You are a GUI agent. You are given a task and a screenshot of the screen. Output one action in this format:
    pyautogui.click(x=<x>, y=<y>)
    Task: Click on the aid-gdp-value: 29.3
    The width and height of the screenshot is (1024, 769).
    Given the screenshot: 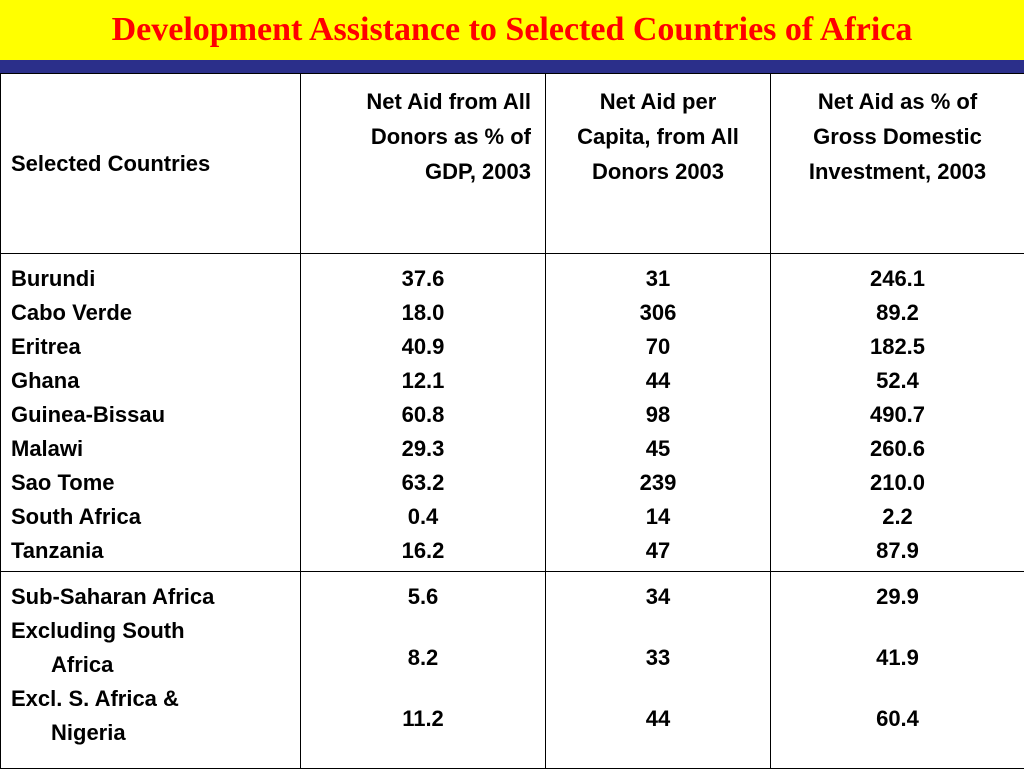 What is the action you would take?
    pyautogui.click(x=423, y=449)
    